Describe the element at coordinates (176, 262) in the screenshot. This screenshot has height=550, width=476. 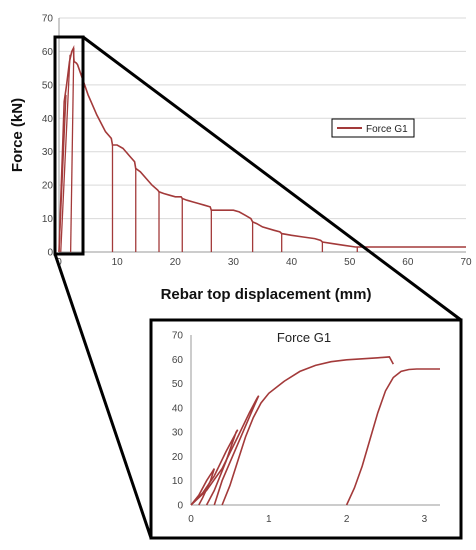
I see `main-x-tick-label: 20` at that location.